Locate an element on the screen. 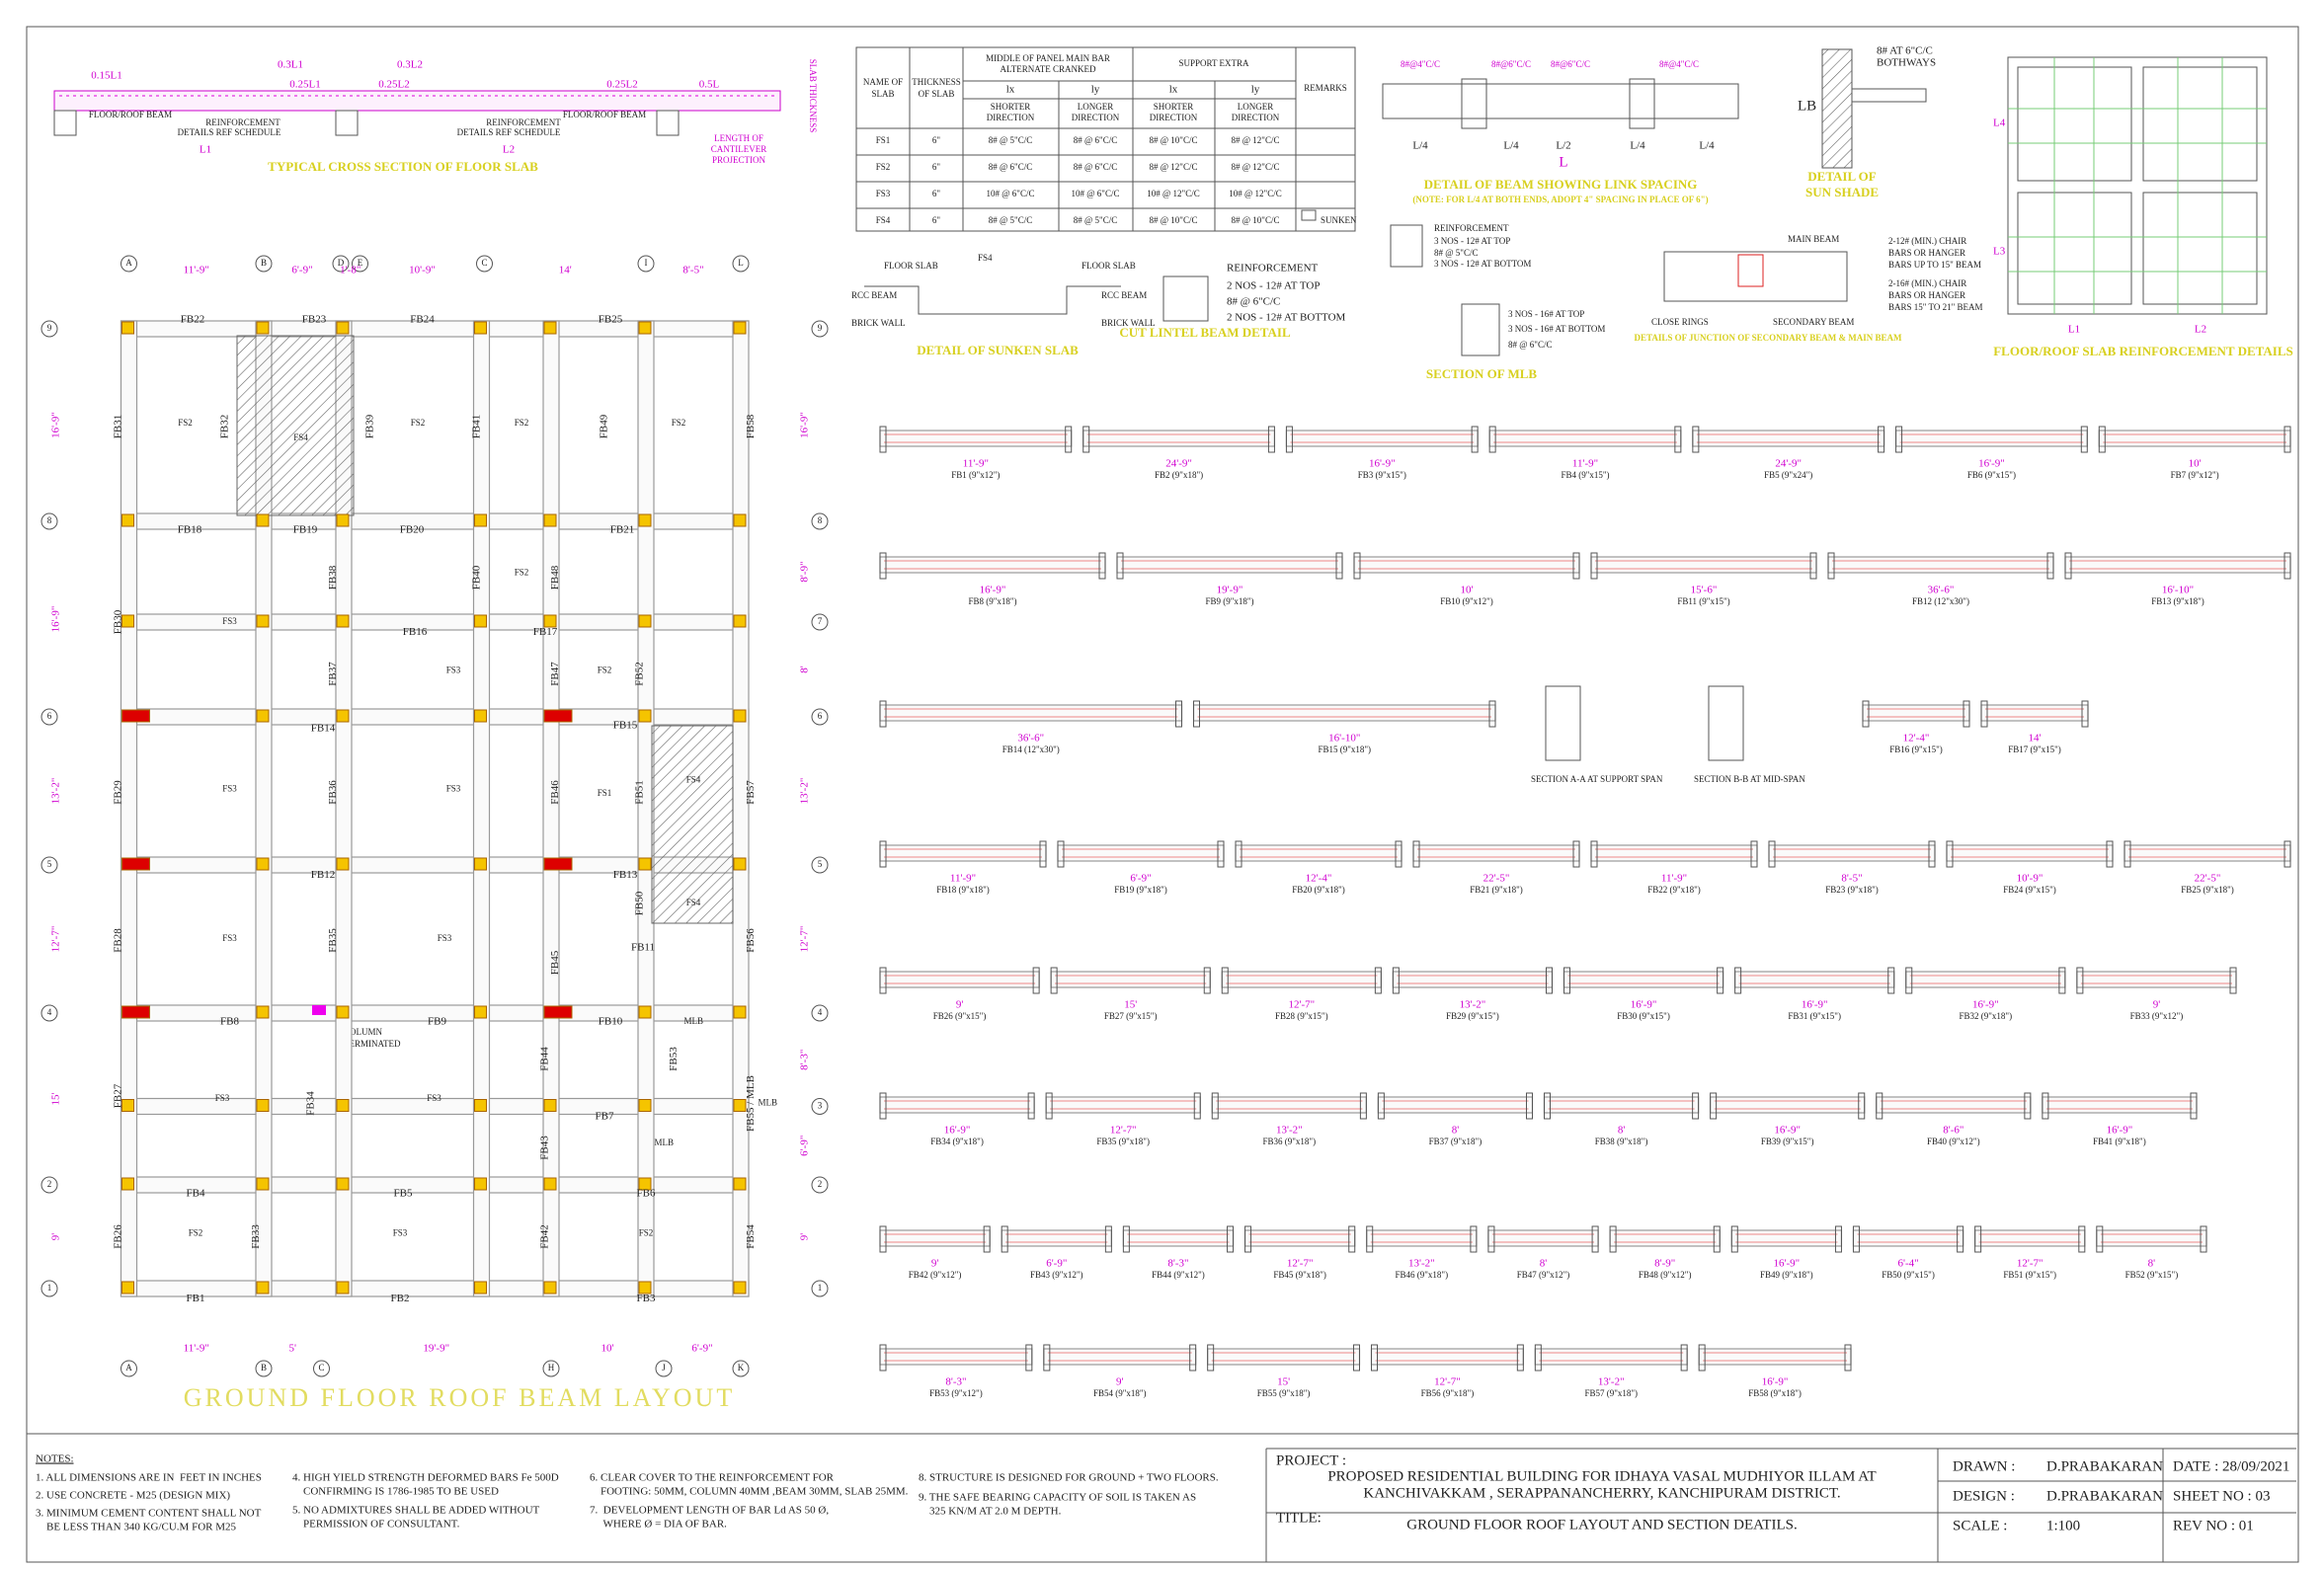  label: SECONDARY BEAM is located at coordinates (1814, 322).